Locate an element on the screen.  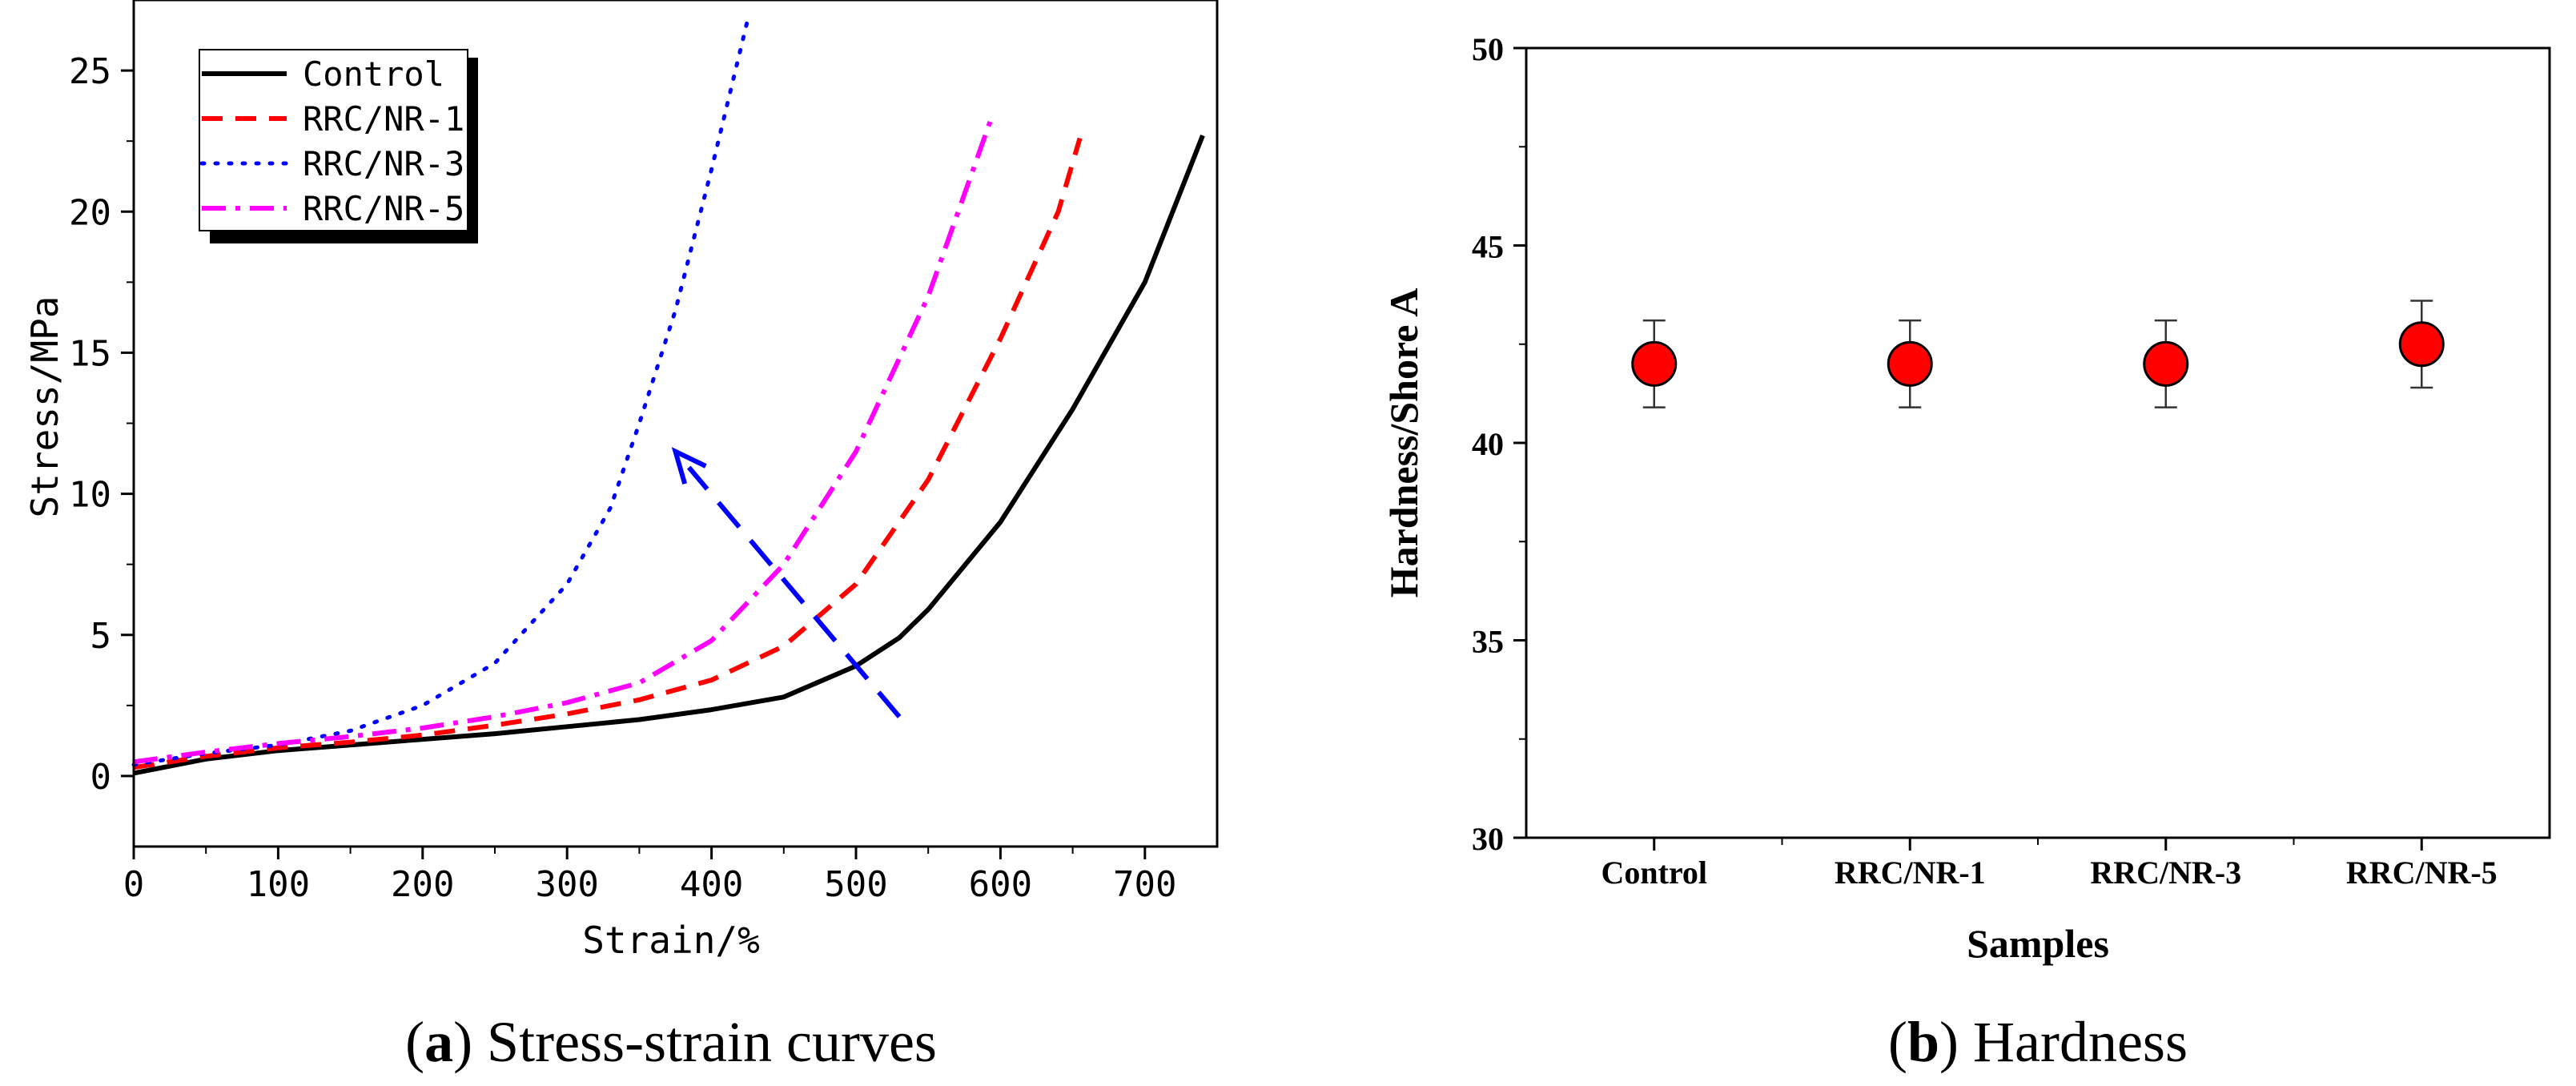
x-tick-label-400: 400 is located at coordinates (711, 884).